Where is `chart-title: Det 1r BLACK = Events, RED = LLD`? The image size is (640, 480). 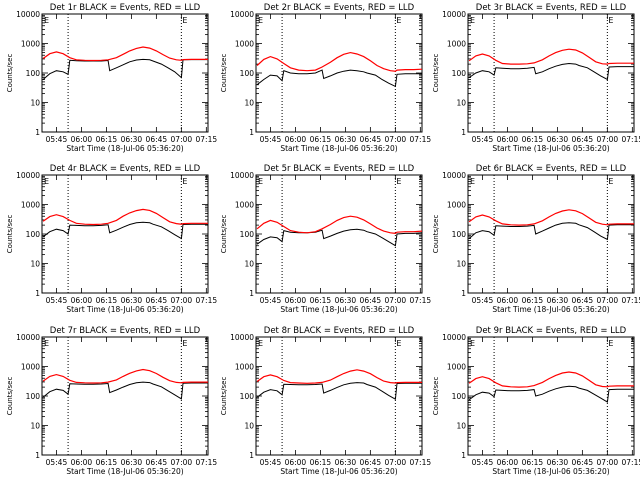 chart-title: Det 1r BLACK = Events, RED = LLD is located at coordinates (125, 8).